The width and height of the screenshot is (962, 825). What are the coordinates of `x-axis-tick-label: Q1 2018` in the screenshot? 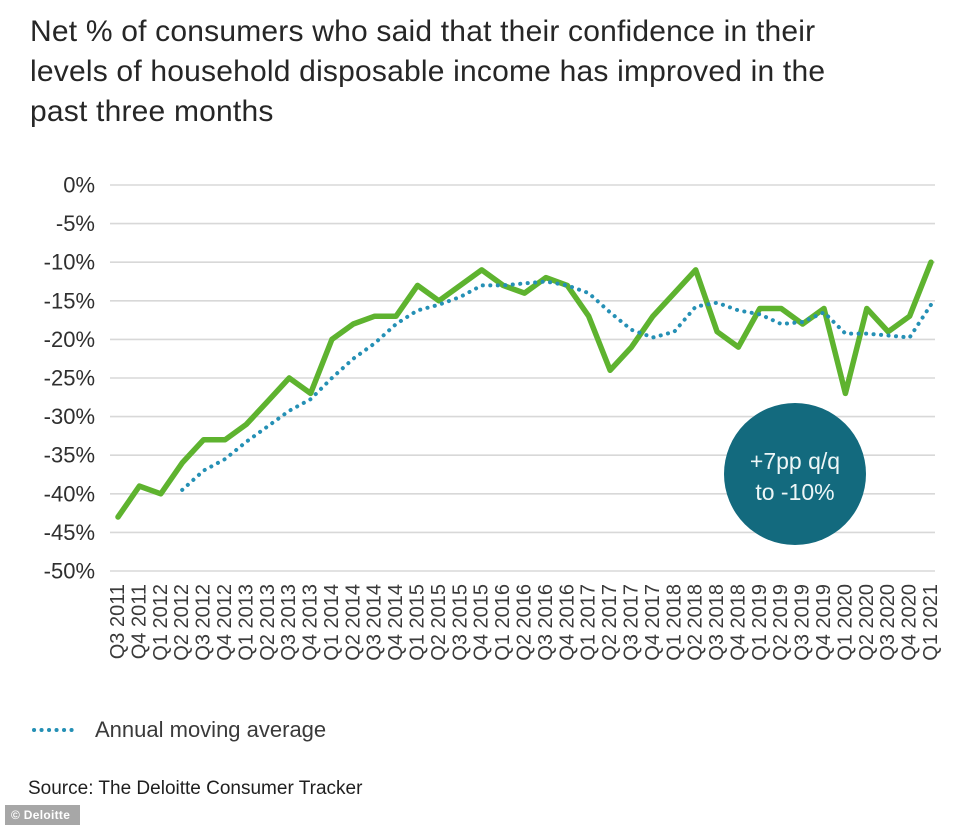 It's located at (674, 622).